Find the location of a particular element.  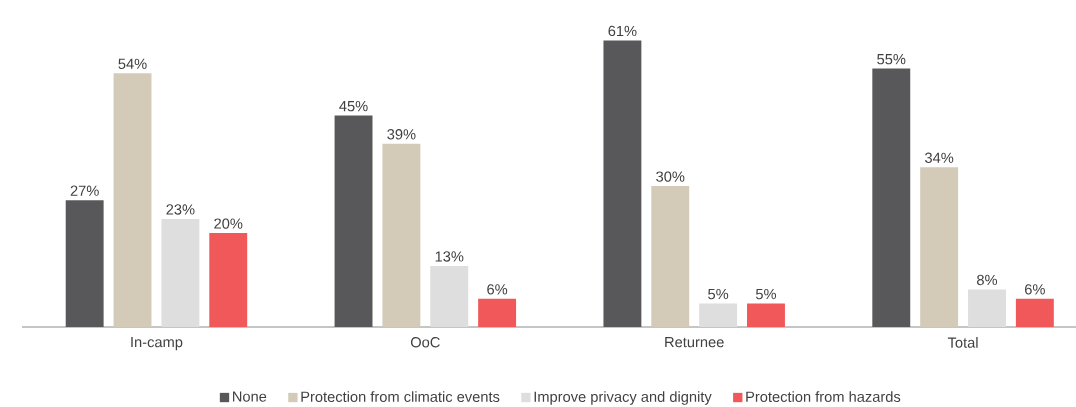

data-label: 20% is located at coordinates (228, 223).